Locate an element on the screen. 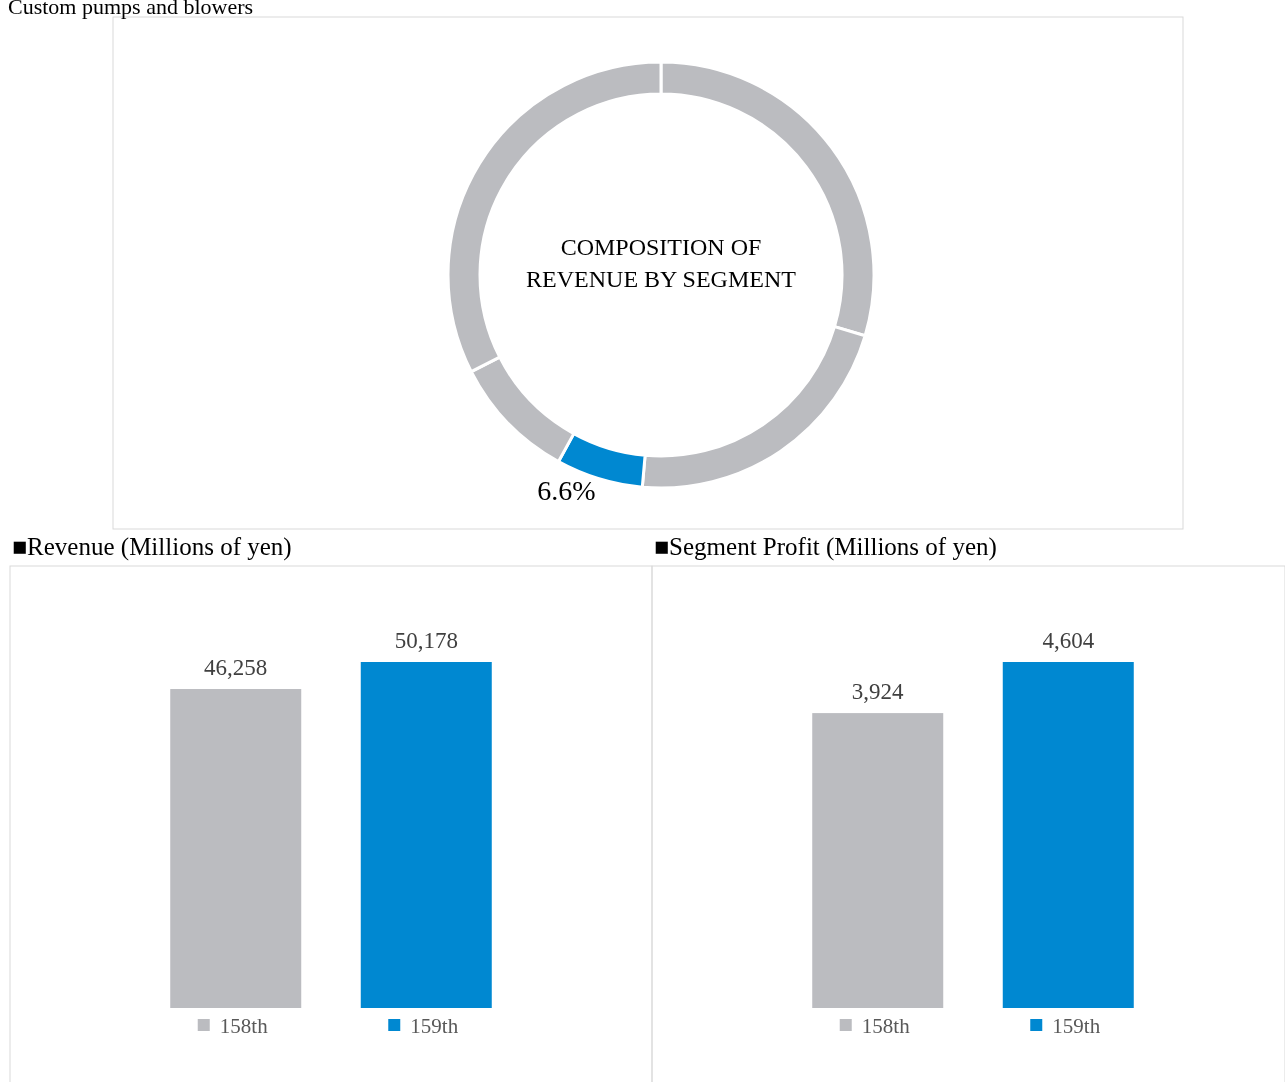 The width and height of the screenshot is (1285, 1082). data-label: 3,924 is located at coordinates (878, 692).